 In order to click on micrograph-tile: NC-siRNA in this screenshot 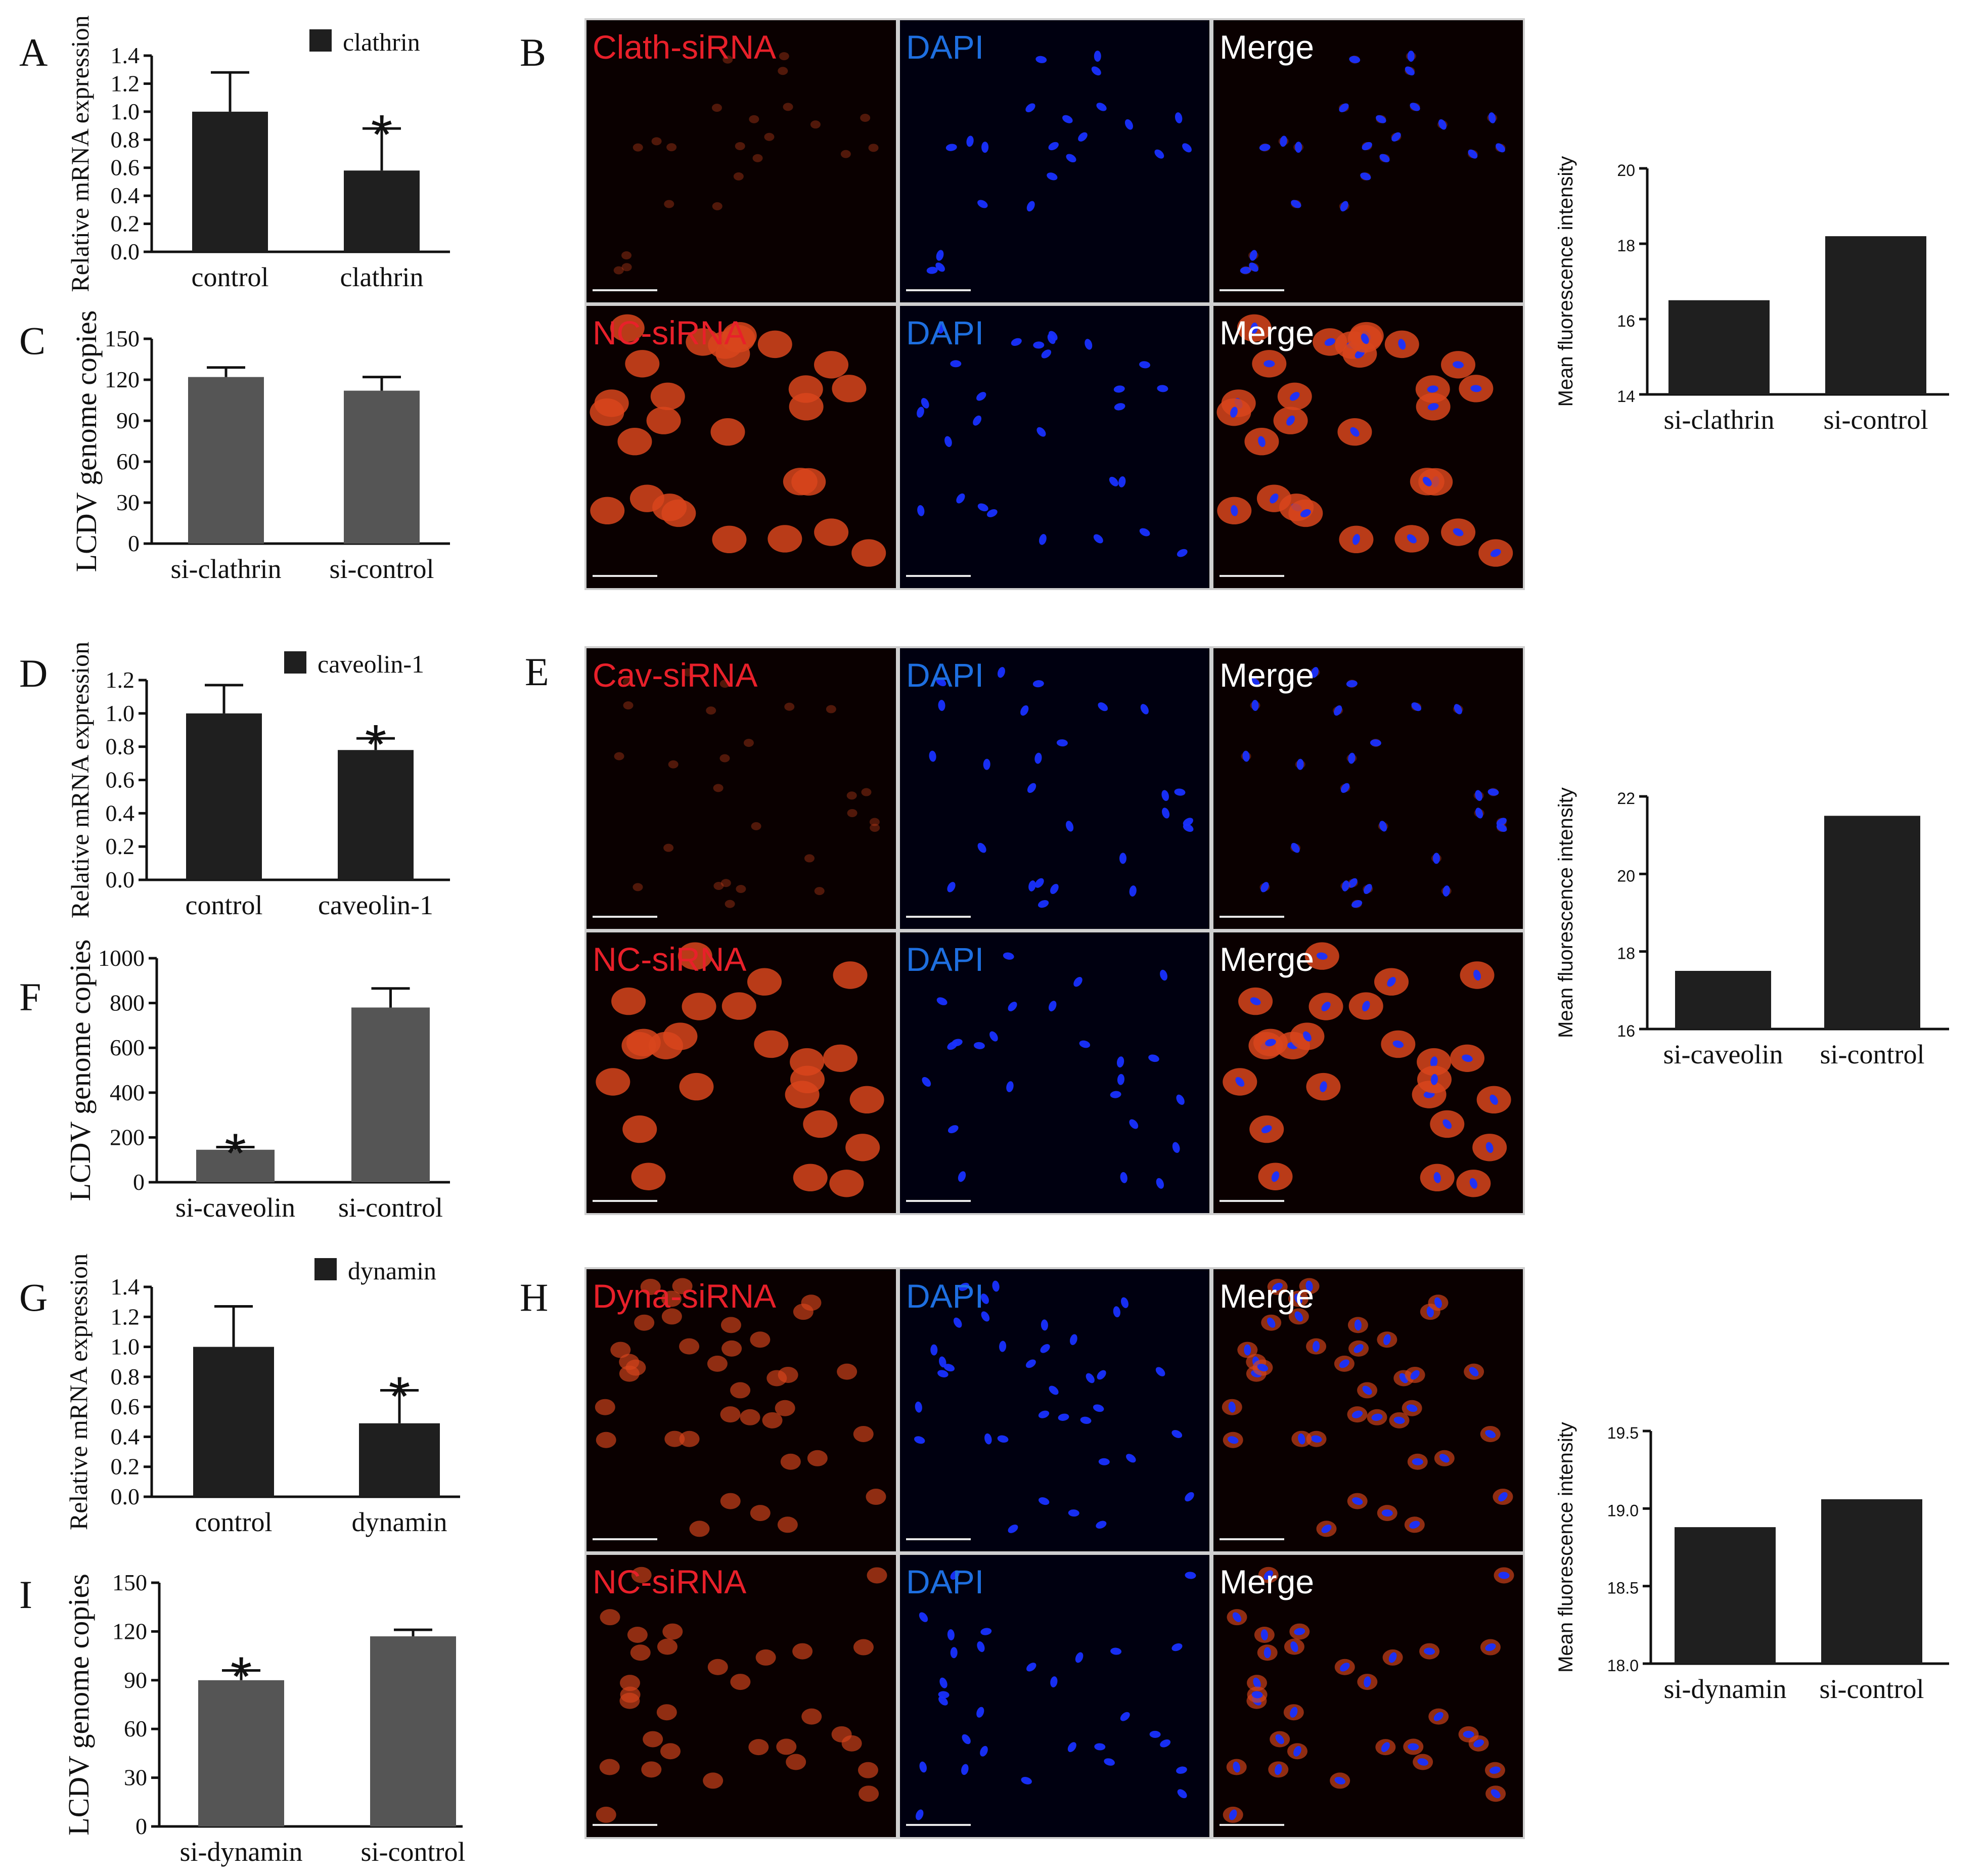, I will do `click(741, 447)`.